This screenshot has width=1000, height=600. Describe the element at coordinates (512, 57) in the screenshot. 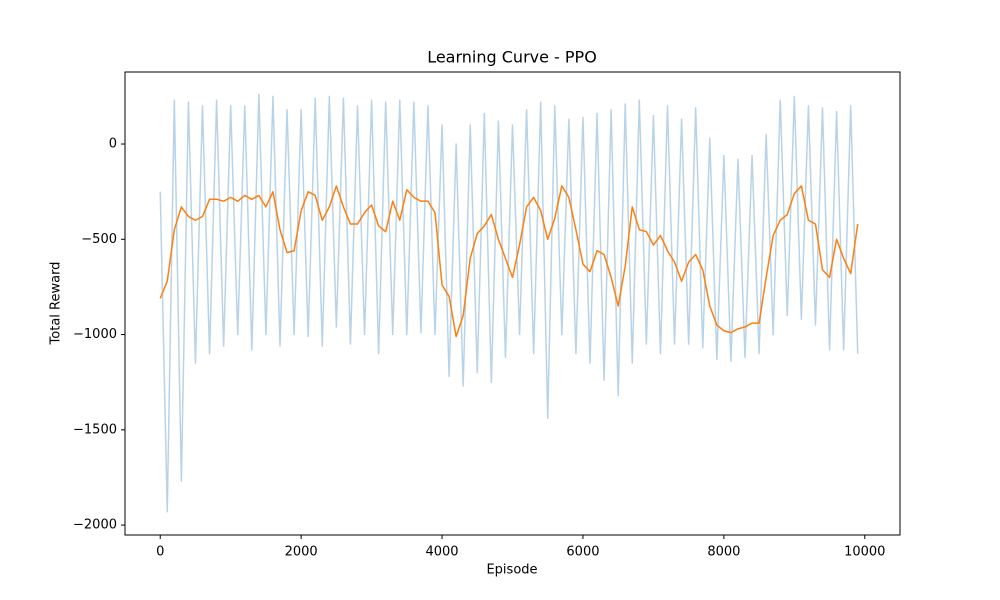

I see `chart-title: Learning Curve - PPO` at that location.